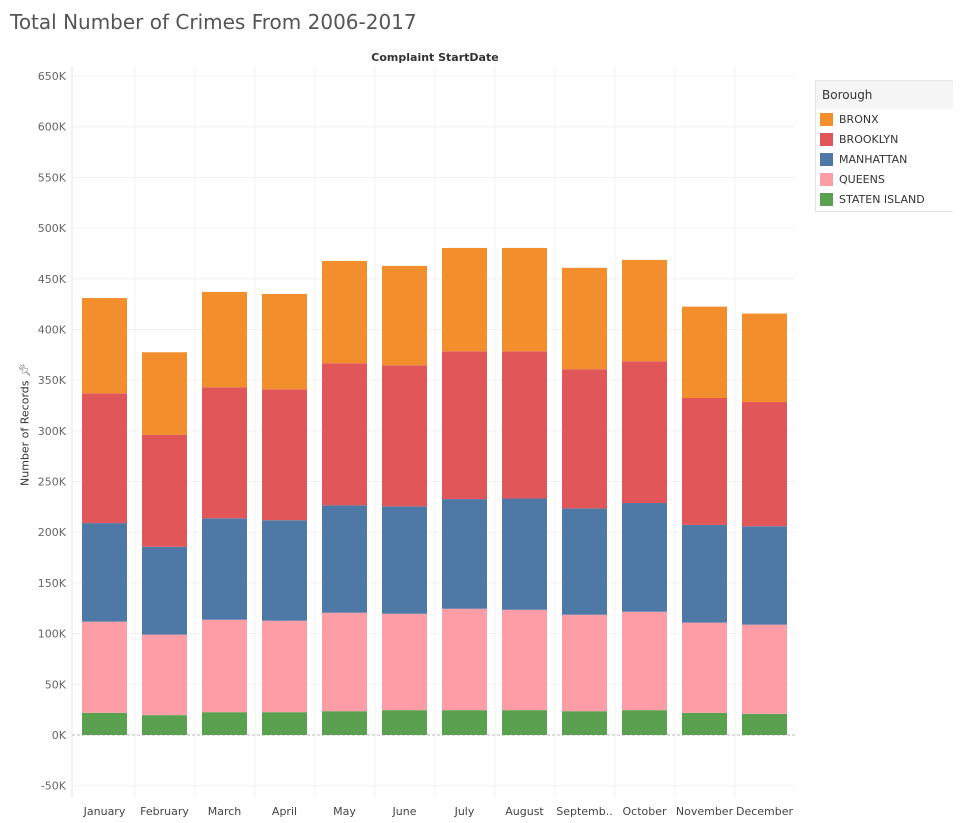  What do you see at coordinates (859, 119) in the screenshot?
I see `legend-label: BRONX` at bounding box center [859, 119].